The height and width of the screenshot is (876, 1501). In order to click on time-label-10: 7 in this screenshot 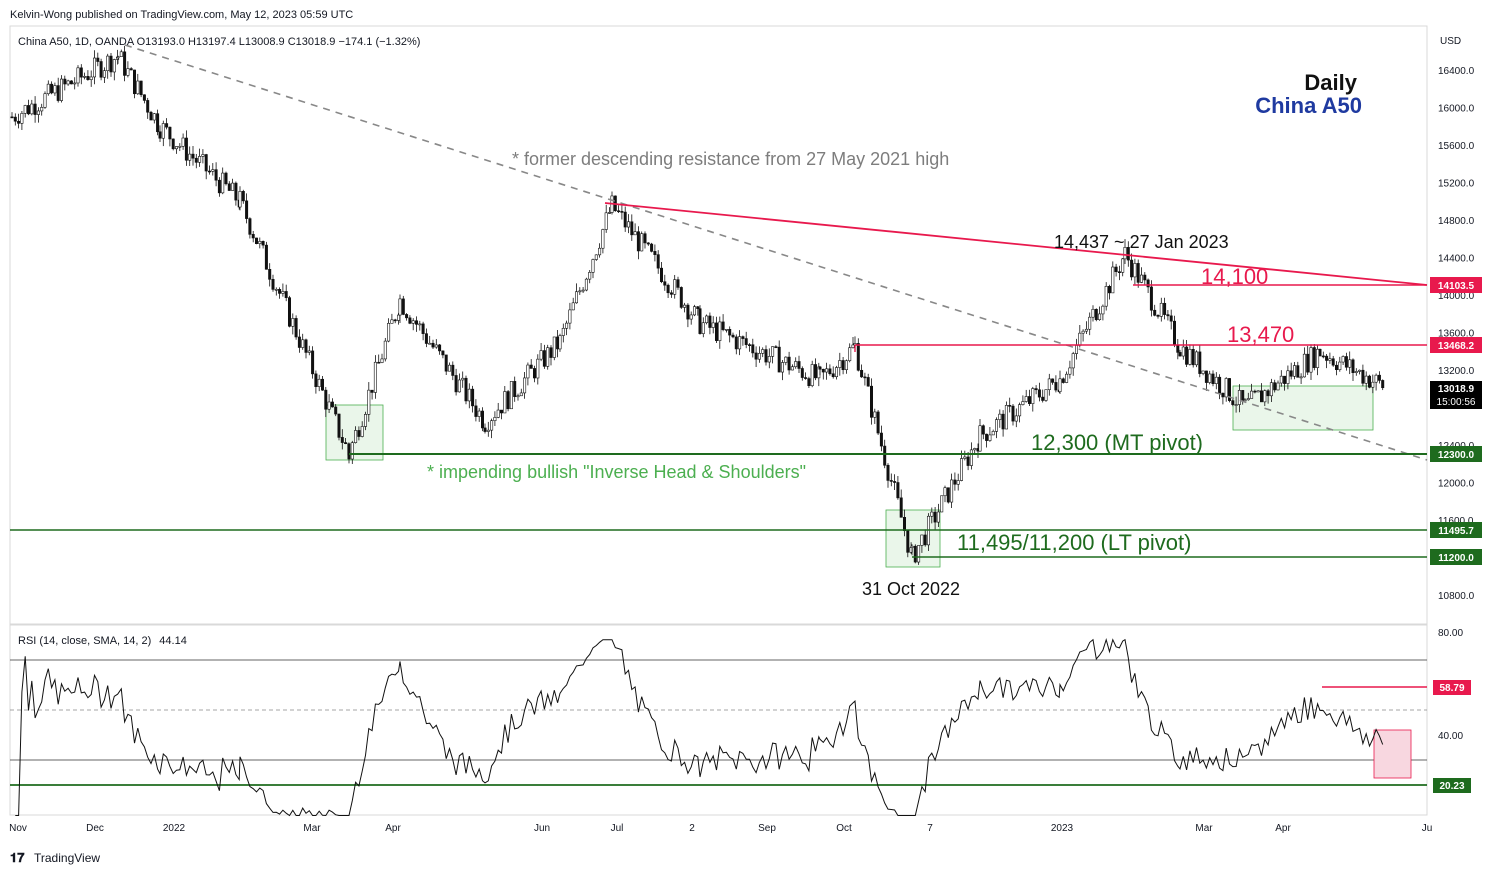, I will do `click(930, 828)`.